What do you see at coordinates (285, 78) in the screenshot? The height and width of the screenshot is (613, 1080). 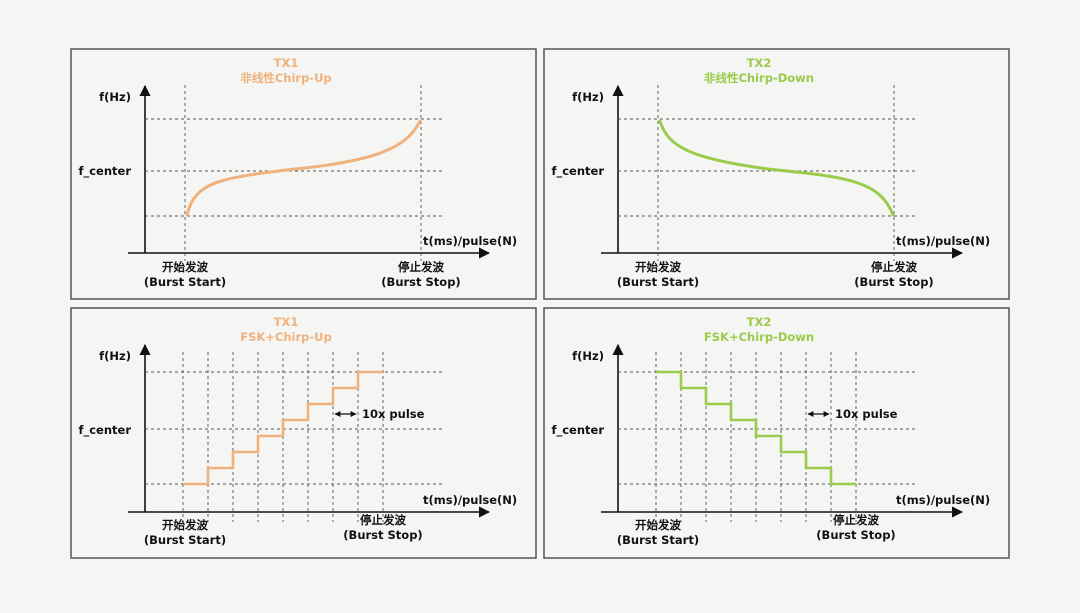 I see `panel-subtitle: 非线性Chirp-Up` at bounding box center [285, 78].